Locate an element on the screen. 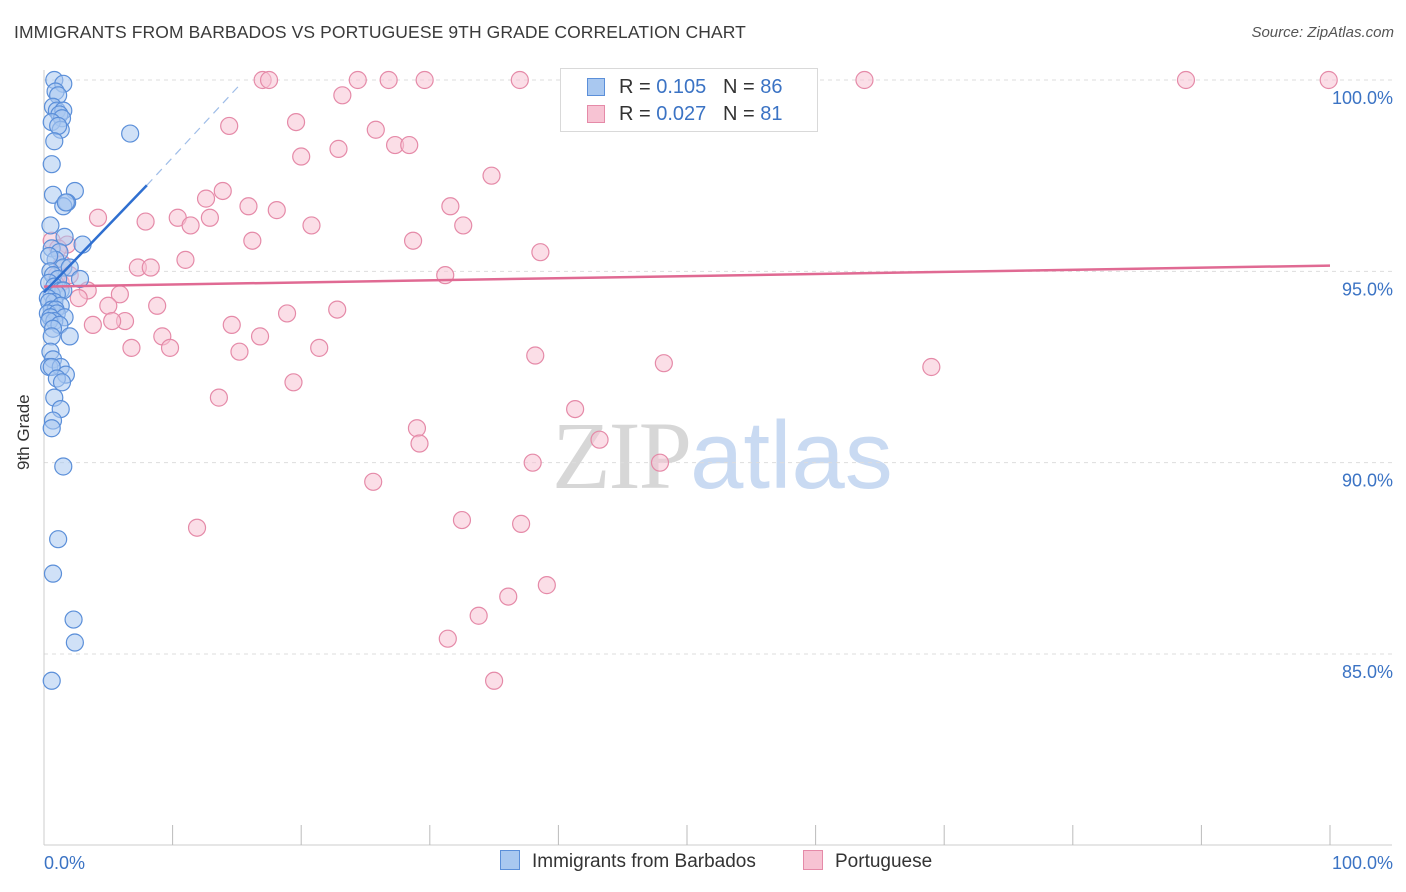  legend-text-barbados: R = 0.105 N = 86 is located at coordinates (700, 87).